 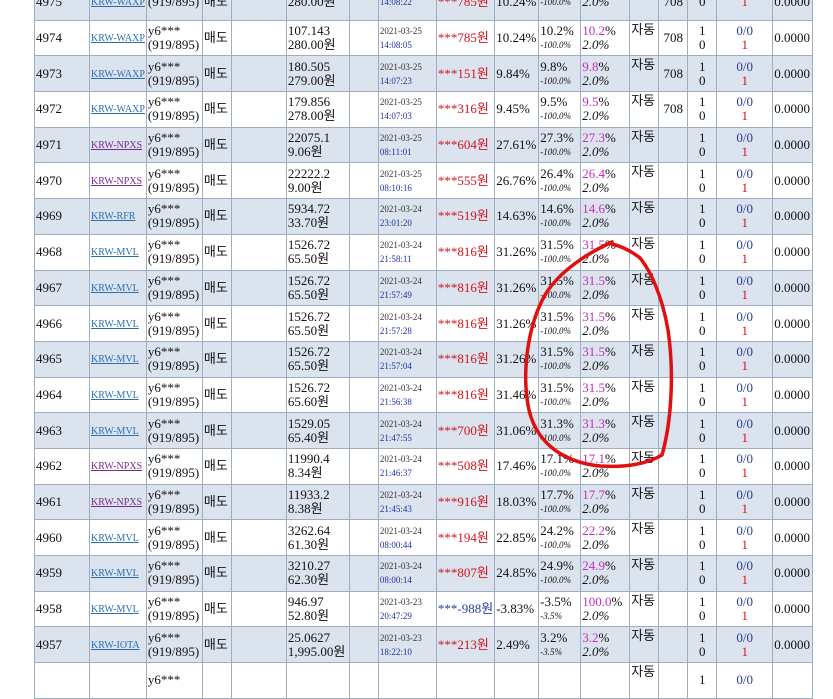 I want to click on price: 62.30원, so click(x=308, y=580).